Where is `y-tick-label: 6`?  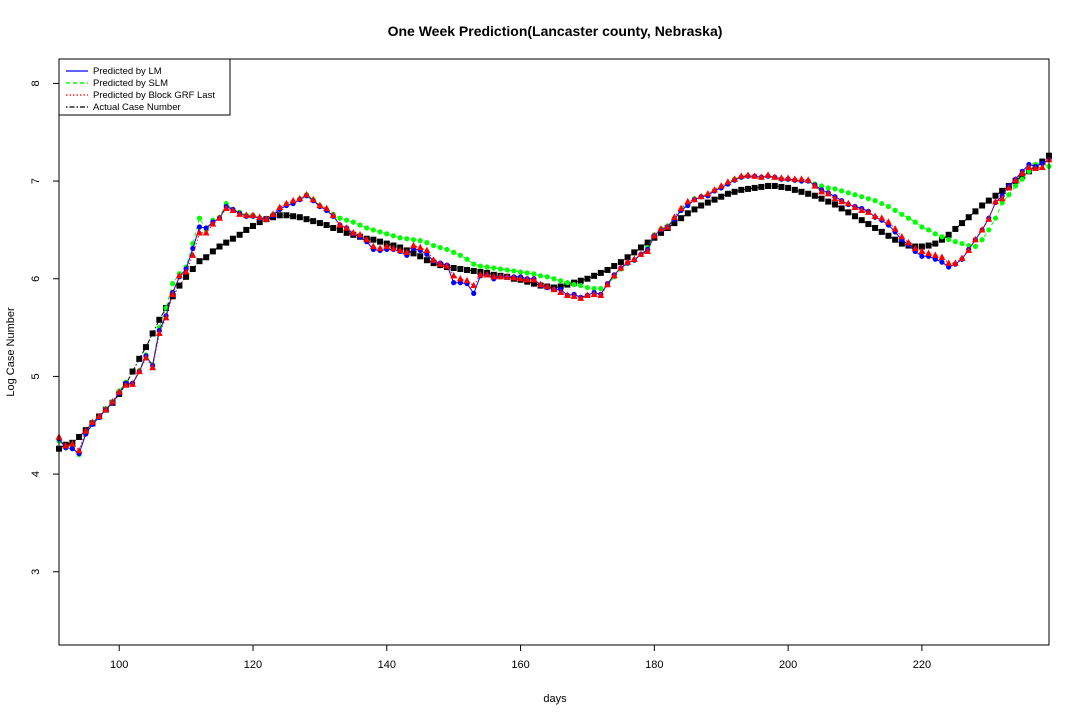
y-tick-label: 6 is located at coordinates (36, 279).